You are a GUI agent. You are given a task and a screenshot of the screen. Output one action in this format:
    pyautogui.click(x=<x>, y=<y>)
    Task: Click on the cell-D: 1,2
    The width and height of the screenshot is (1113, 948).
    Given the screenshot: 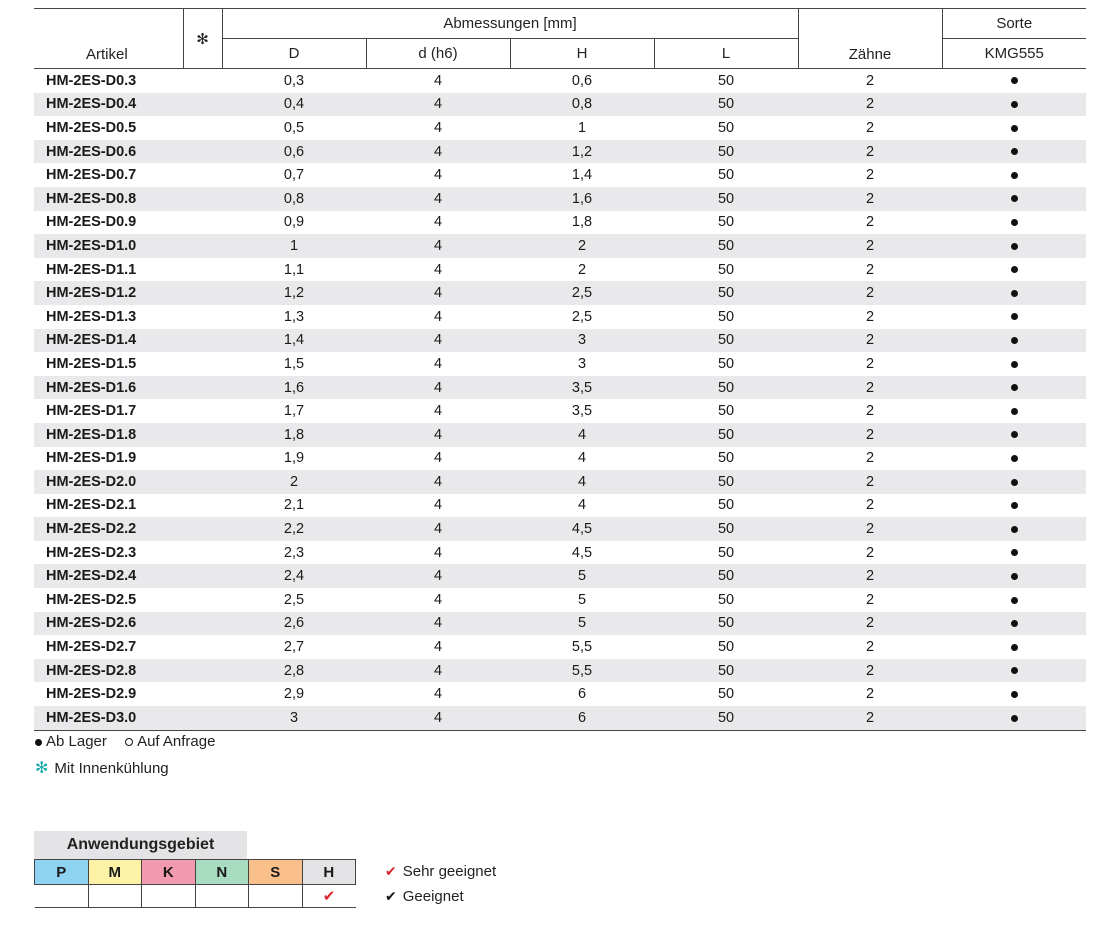 What is the action you would take?
    pyautogui.click(x=294, y=293)
    